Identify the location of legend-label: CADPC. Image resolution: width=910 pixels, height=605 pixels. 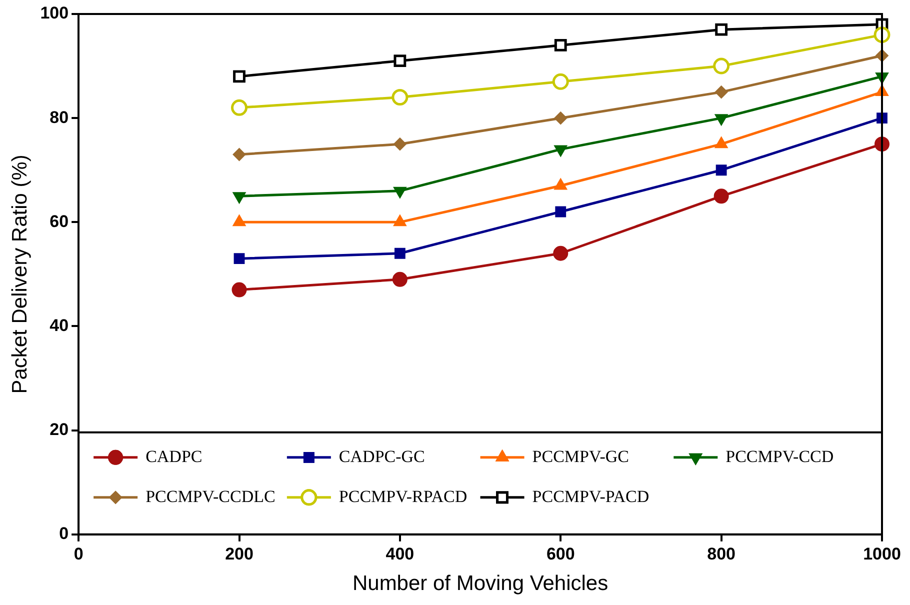
(174, 456).